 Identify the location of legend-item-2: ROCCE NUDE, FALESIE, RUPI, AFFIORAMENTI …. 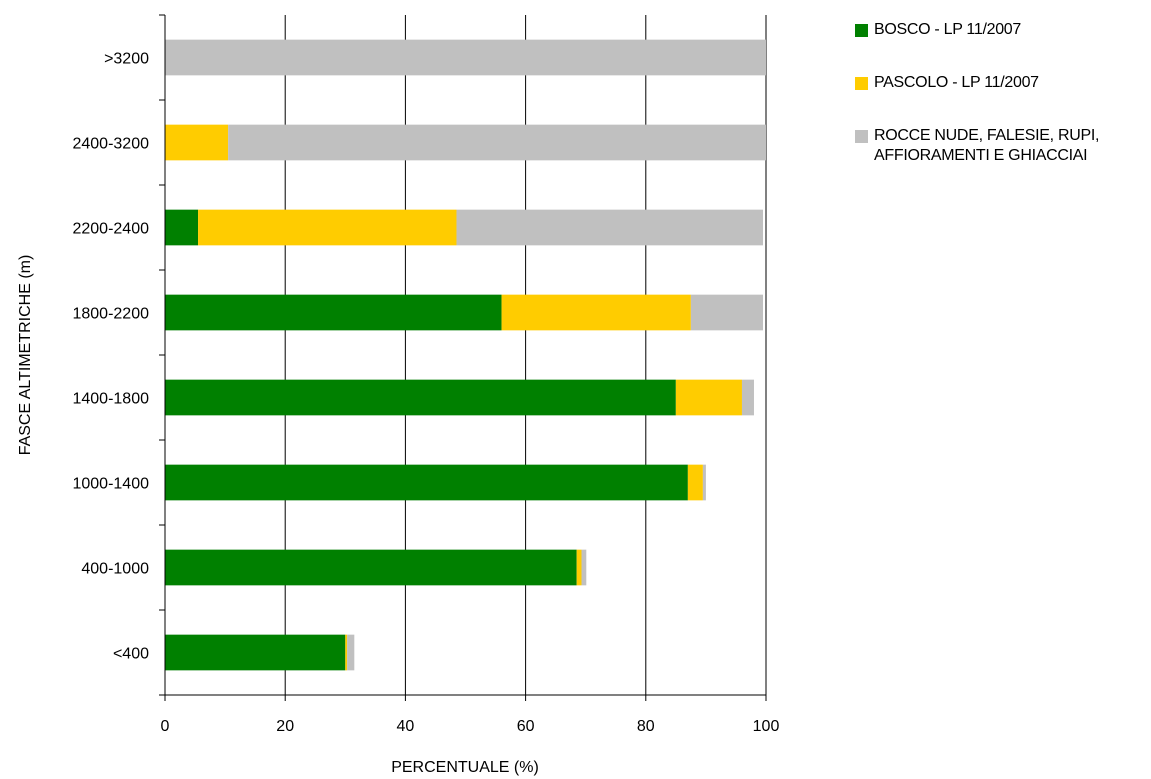
(1000, 146).